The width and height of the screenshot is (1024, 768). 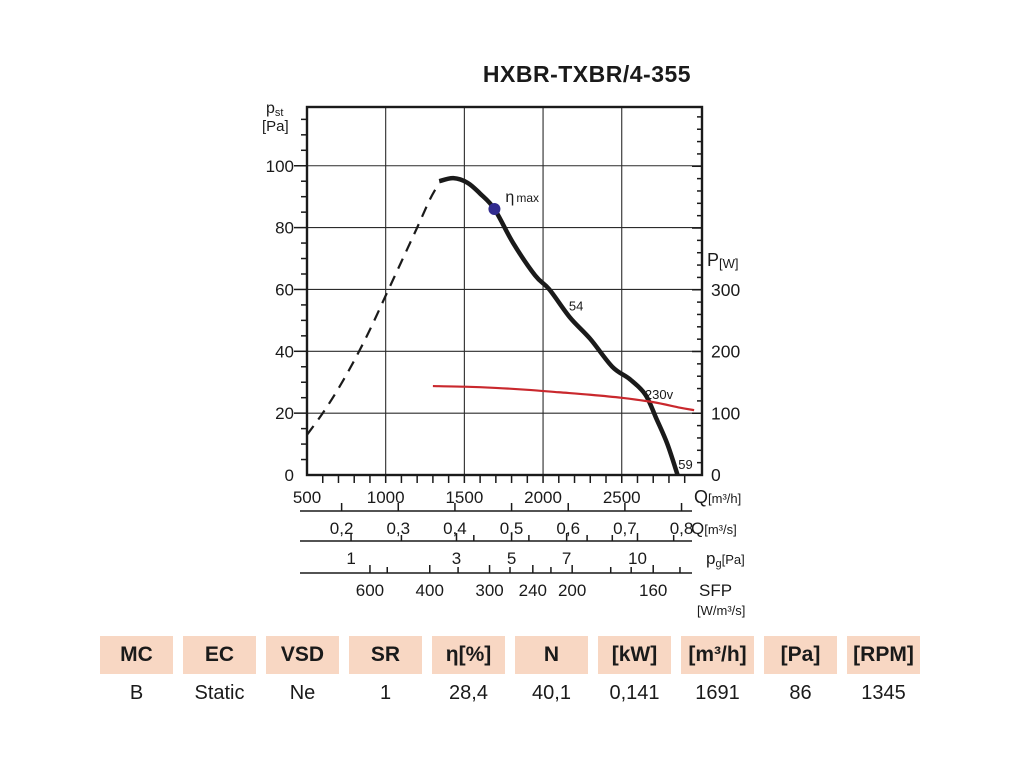 What do you see at coordinates (398, 528) in the screenshot?
I see `sub-axis-tick-label: 0,3` at bounding box center [398, 528].